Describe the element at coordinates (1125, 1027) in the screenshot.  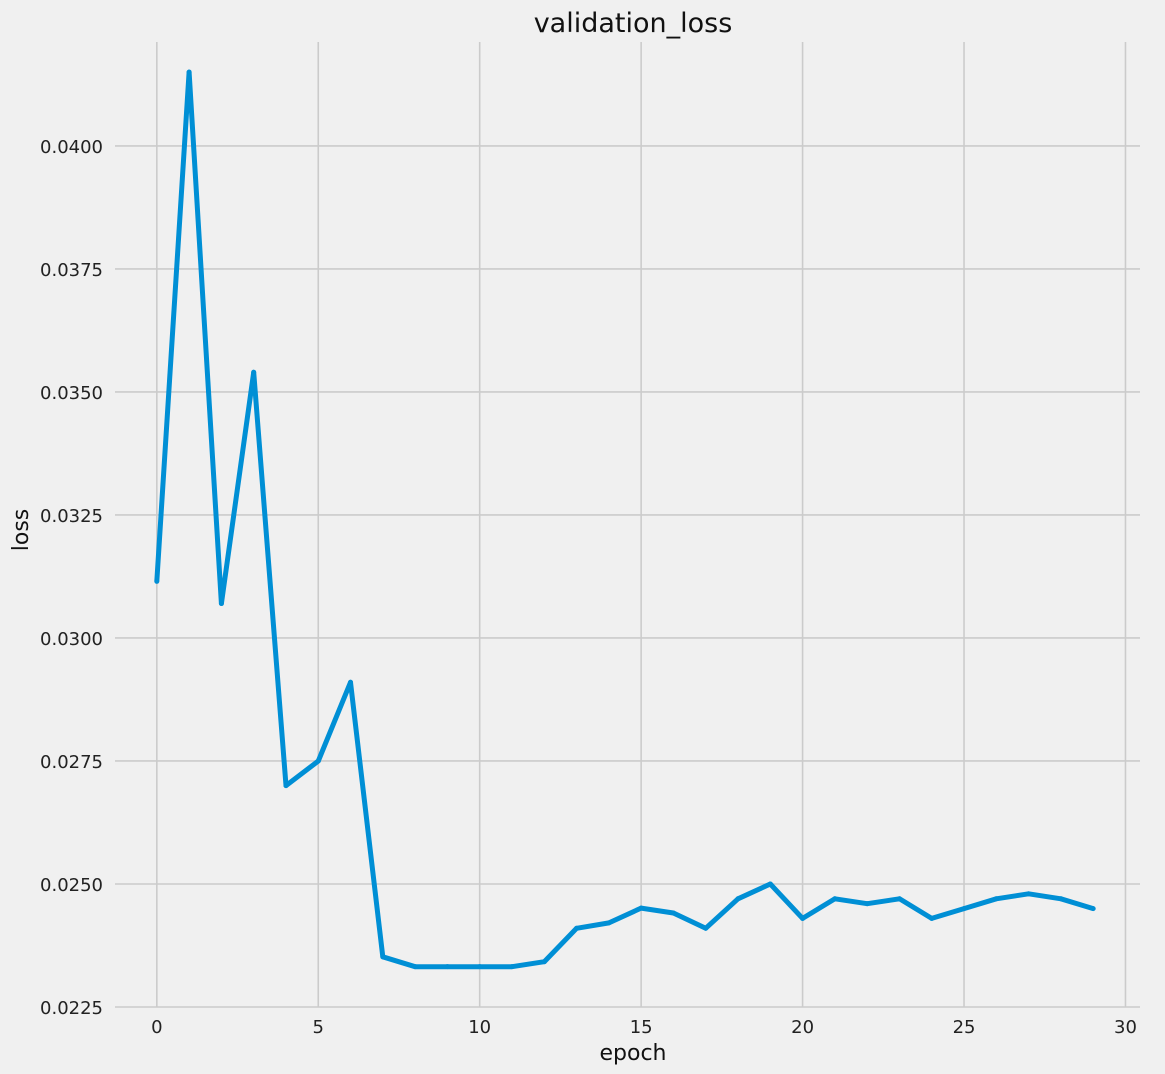
I see `x-tick-label: 30` at that location.